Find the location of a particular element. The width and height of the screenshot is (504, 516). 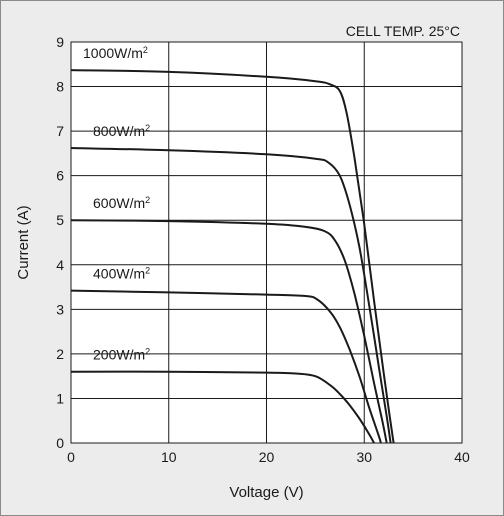

y-tick-label: 6 is located at coordinates (60, 176).